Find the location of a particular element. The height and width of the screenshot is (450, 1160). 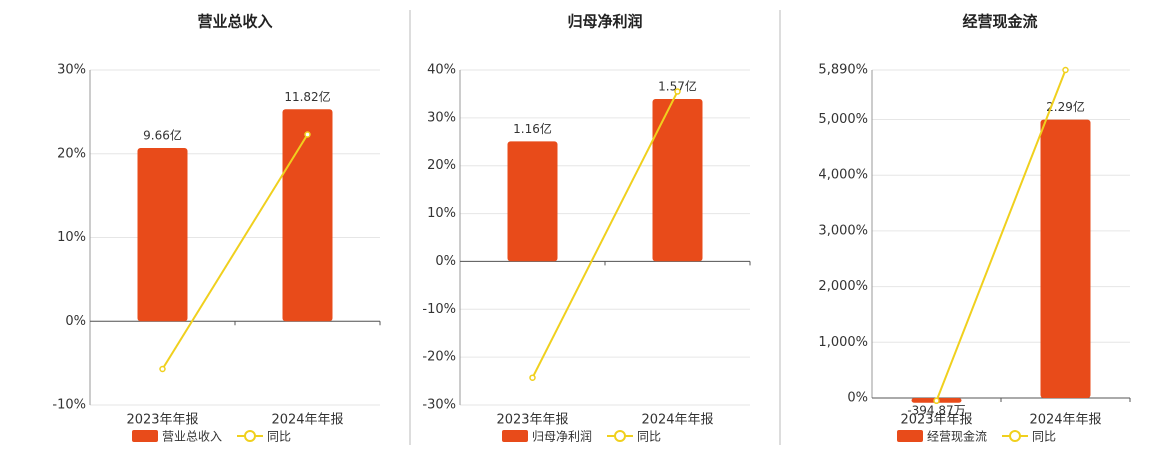

y-tick-label: 4,000% is located at coordinates (843, 175).